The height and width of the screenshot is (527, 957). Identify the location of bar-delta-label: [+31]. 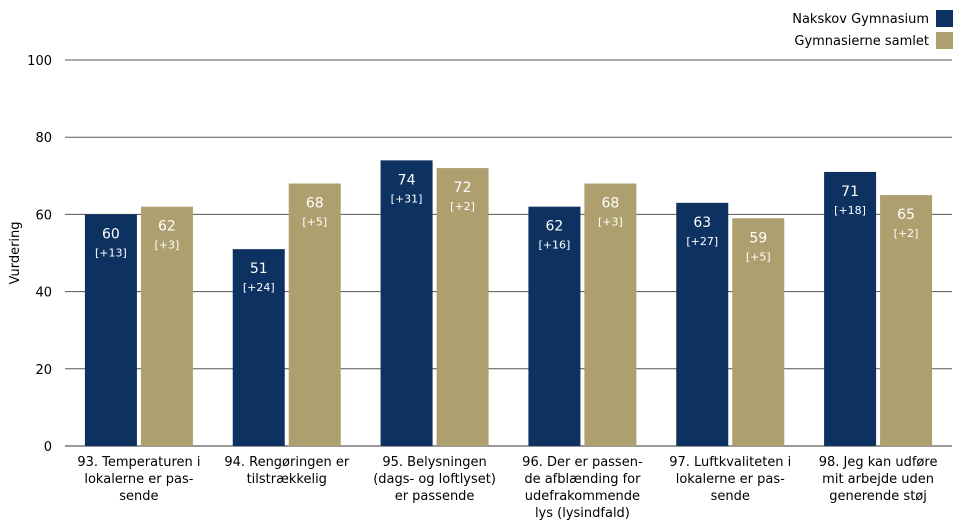
(407, 198).